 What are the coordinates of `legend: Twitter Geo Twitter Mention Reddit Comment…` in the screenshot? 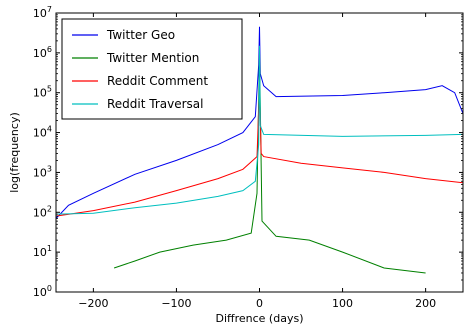 It's located at (152, 69).